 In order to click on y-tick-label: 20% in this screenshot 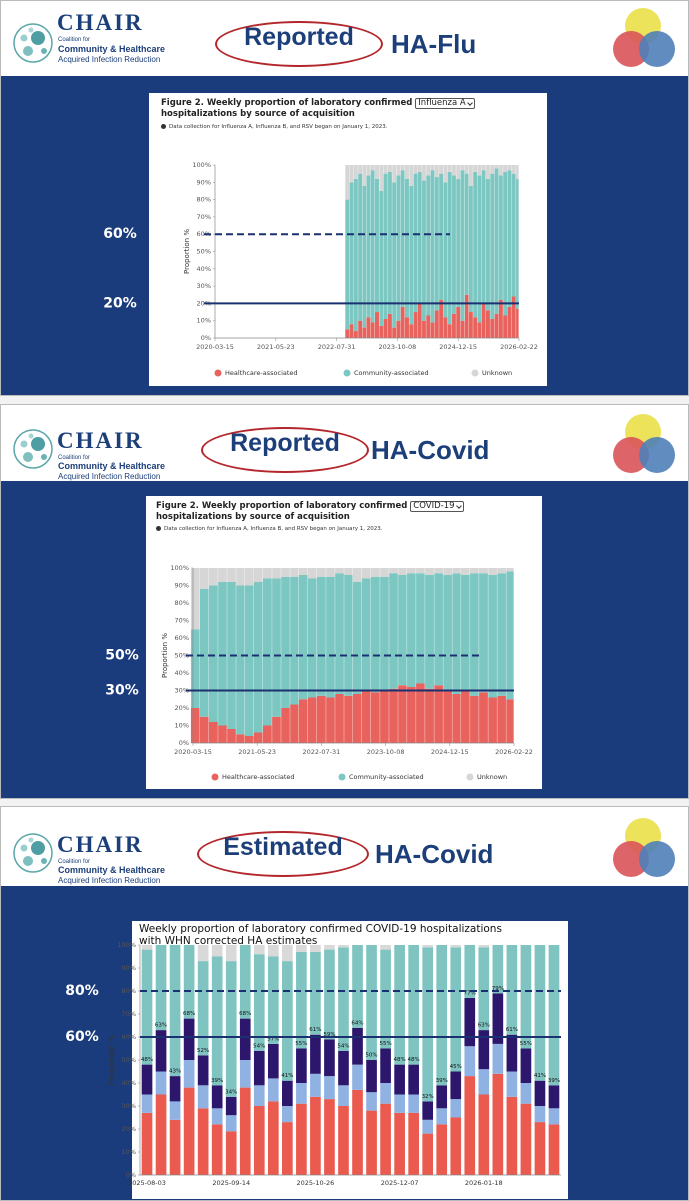, I will do `click(129, 1129)`.